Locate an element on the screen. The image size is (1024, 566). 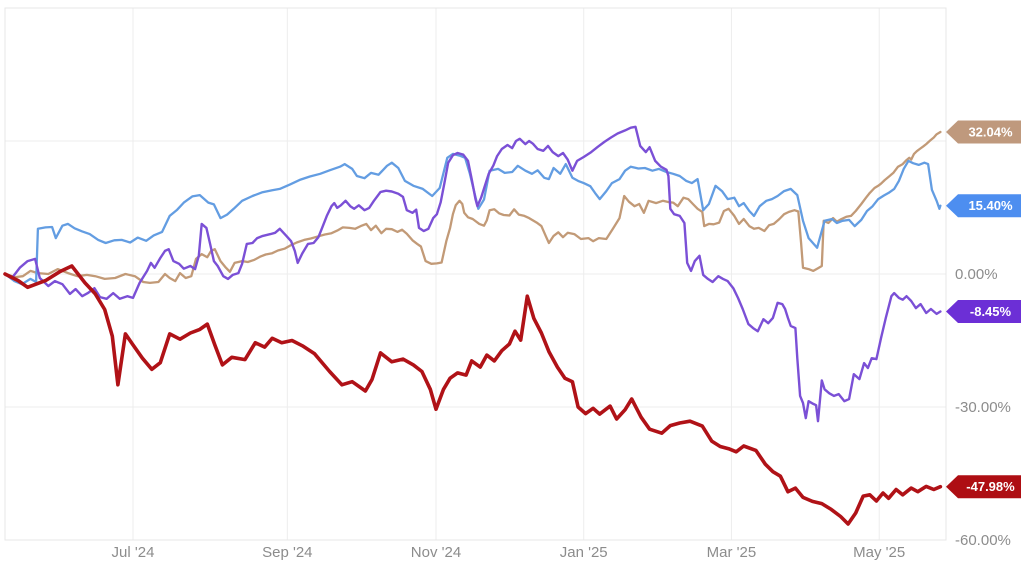
series-badge-label-purple: -8.45% is located at coordinates (991, 311).